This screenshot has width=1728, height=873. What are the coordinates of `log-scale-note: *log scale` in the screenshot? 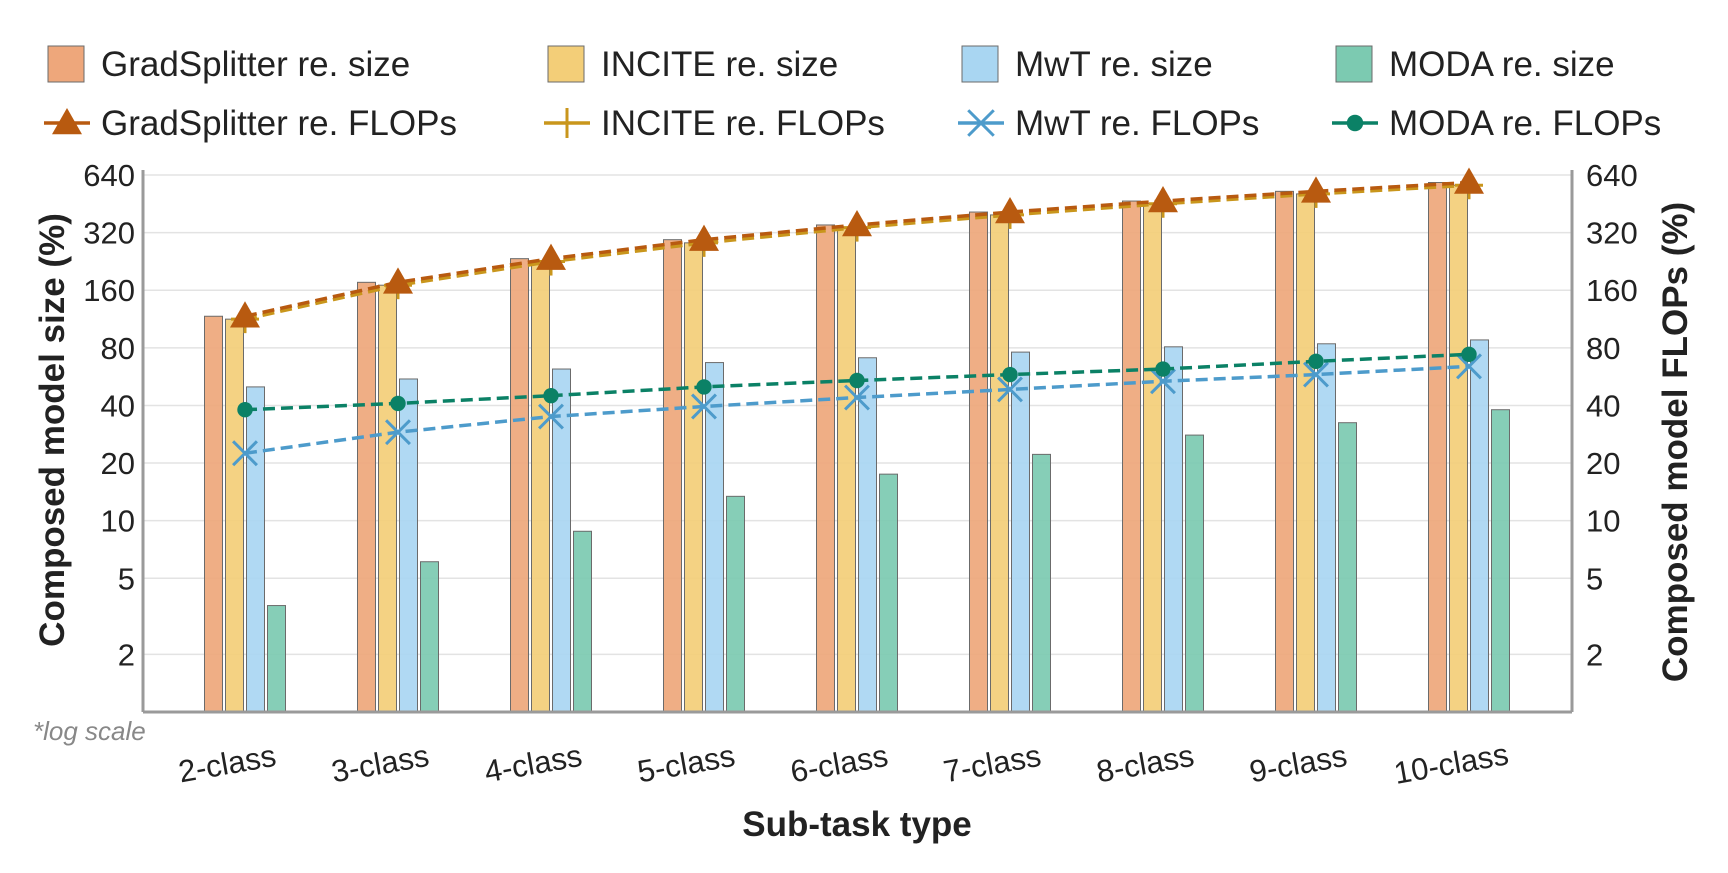 It's located at (89, 731).